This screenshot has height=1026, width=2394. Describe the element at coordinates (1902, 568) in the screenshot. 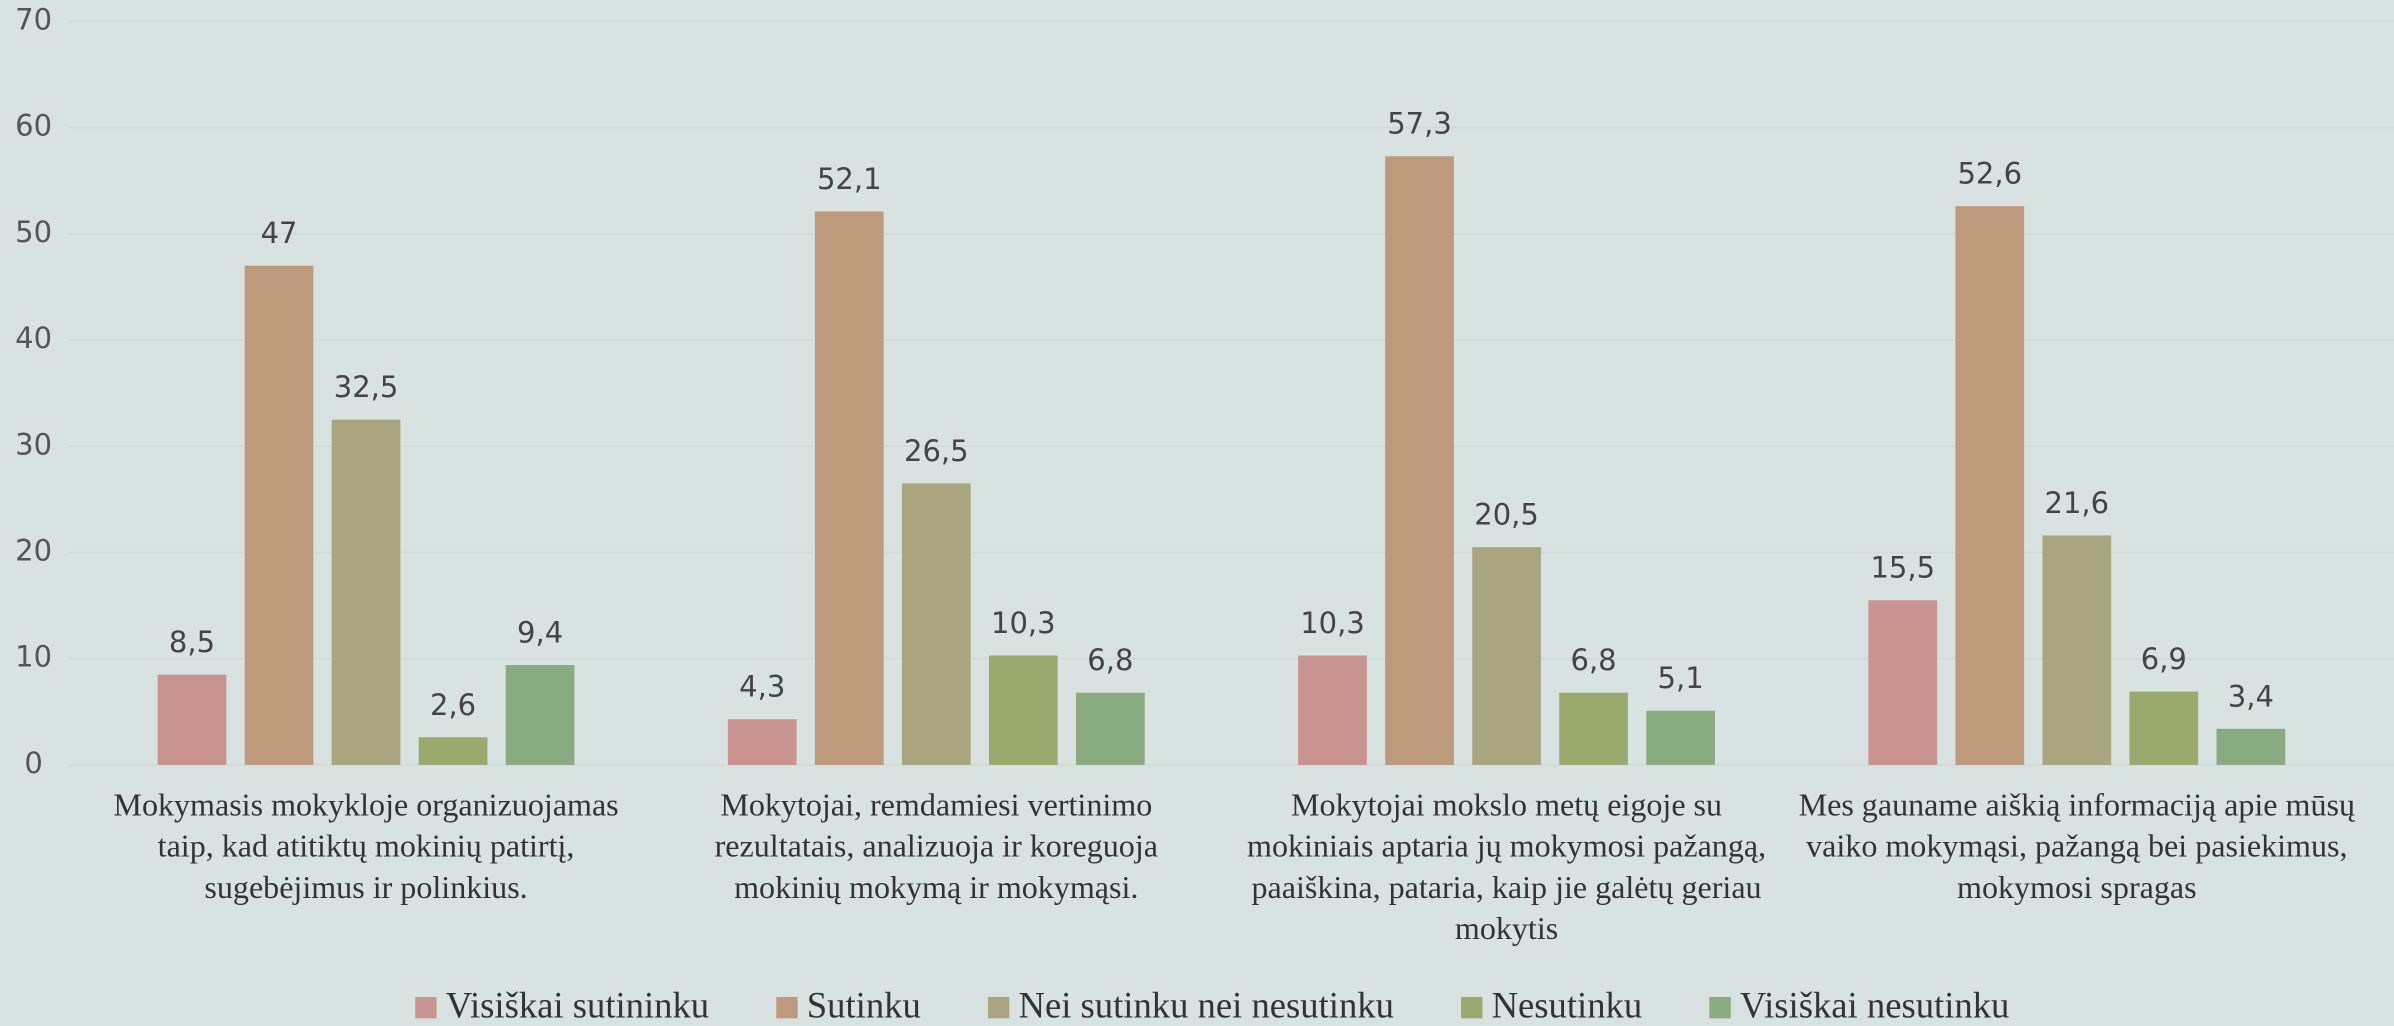

I see `value-label: 15,5` at that location.